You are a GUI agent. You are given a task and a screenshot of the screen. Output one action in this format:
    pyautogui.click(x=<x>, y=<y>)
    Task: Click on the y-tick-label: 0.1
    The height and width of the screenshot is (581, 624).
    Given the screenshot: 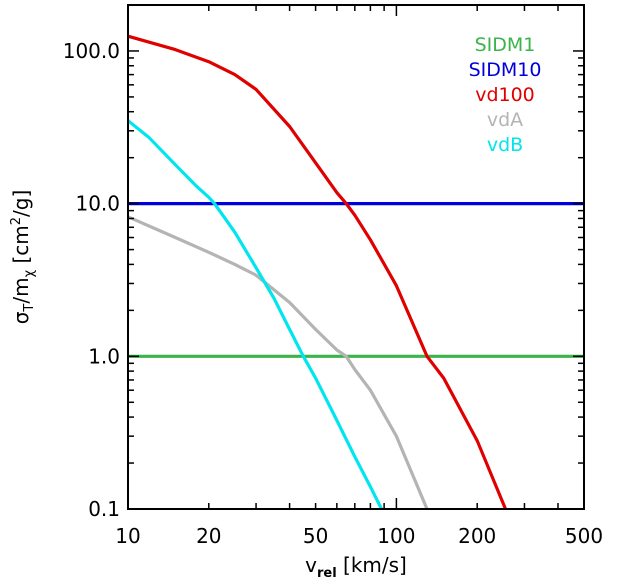 What is the action you would take?
    pyautogui.click(x=104, y=509)
    